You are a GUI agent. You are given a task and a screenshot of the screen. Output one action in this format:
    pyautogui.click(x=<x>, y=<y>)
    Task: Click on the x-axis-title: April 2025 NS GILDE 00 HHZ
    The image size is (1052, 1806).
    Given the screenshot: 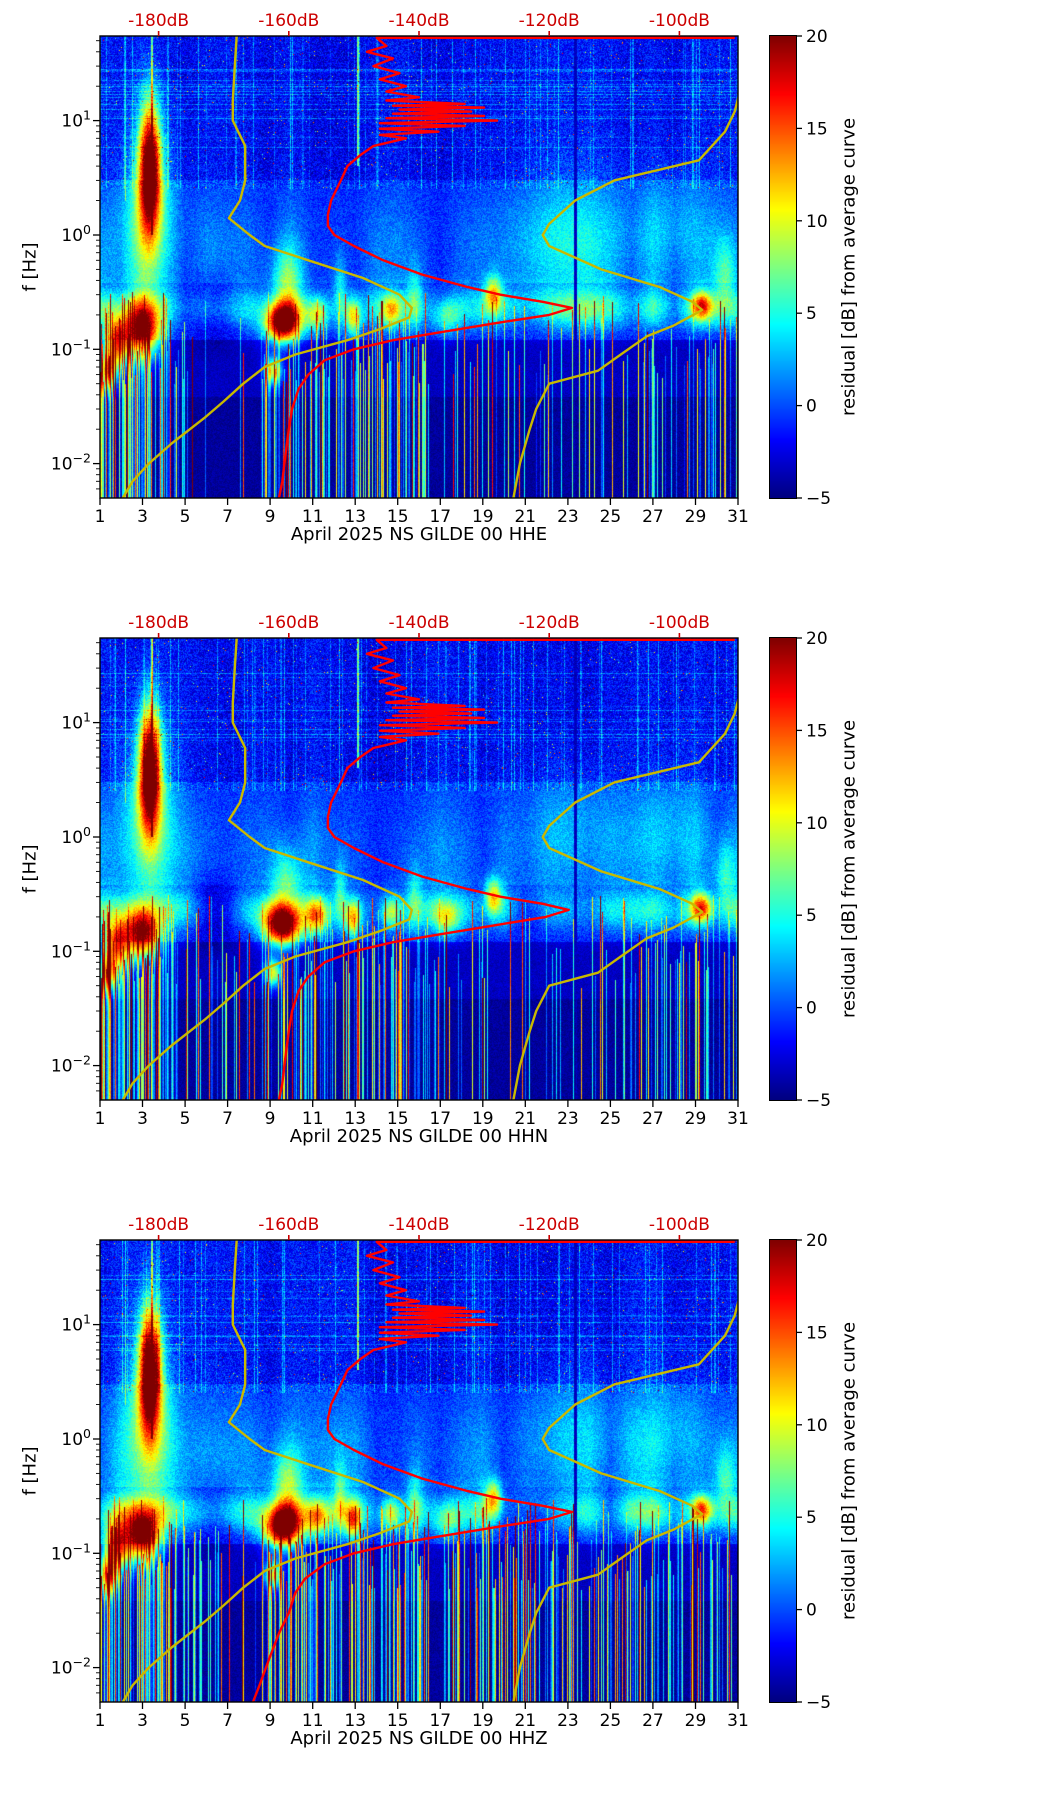 What is the action you would take?
    pyautogui.click(x=419, y=1738)
    